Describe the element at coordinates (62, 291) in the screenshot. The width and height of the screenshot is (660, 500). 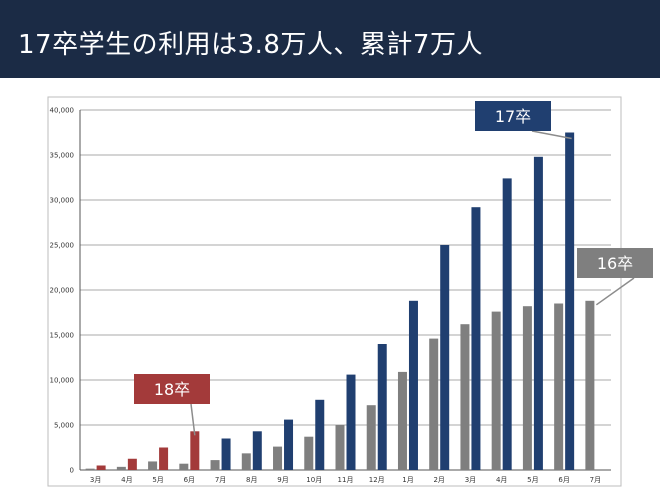
I see `y-tick-label: 20,000` at that location.